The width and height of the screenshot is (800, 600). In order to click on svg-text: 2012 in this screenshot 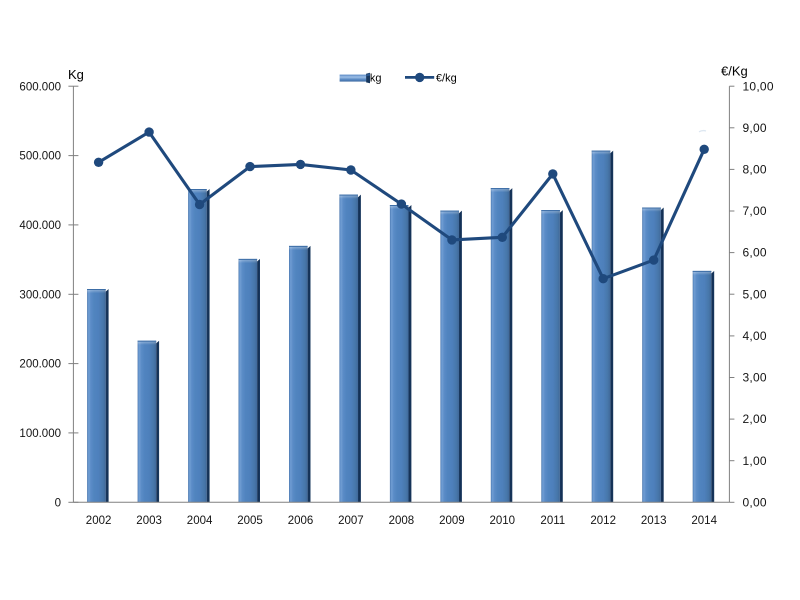, I will do `click(603, 521)`.